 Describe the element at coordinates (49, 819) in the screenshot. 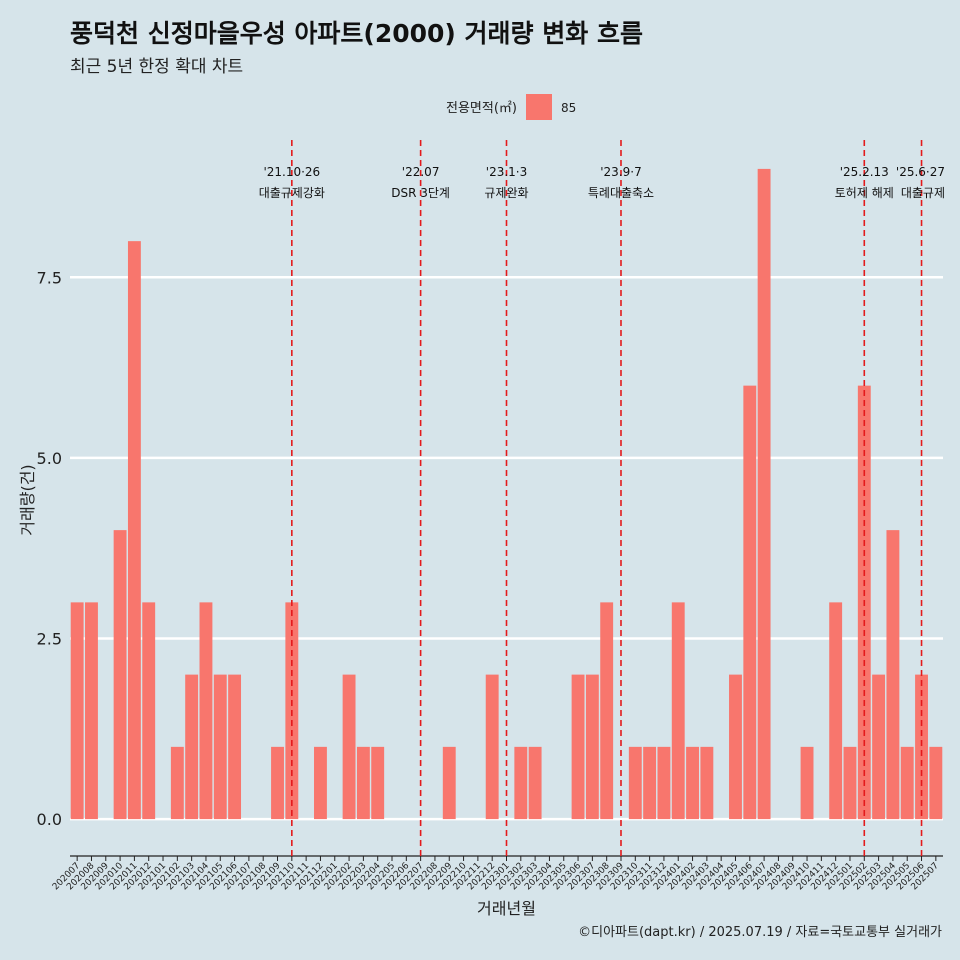

I see `y-tick-label: 0.0` at that location.